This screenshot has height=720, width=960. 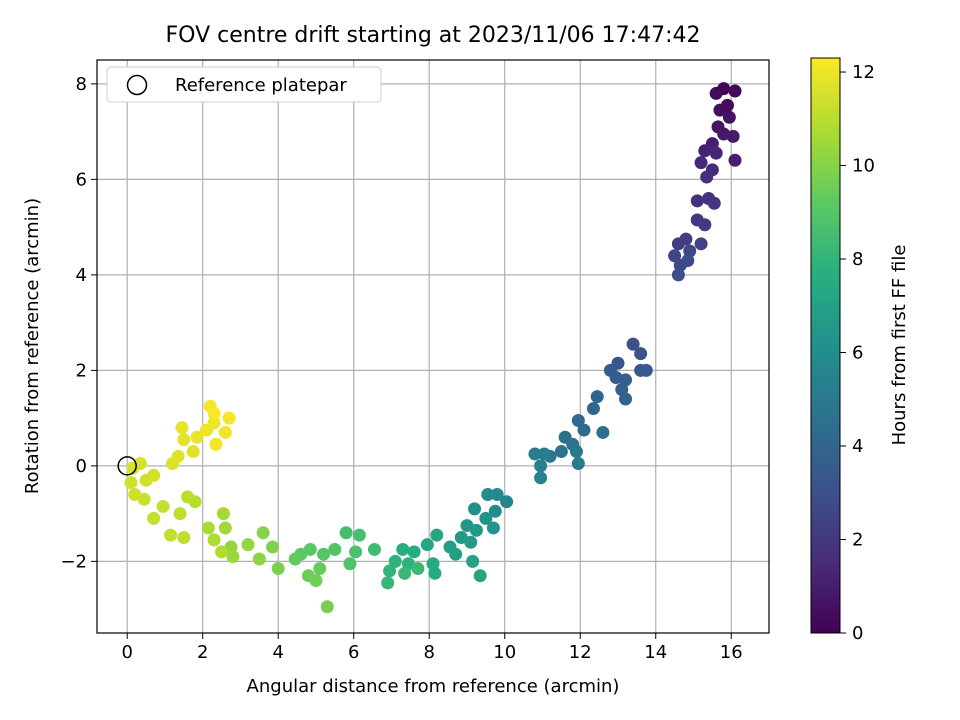 What do you see at coordinates (428, 652) in the screenshot?
I see `x-tick-label: 8` at bounding box center [428, 652].